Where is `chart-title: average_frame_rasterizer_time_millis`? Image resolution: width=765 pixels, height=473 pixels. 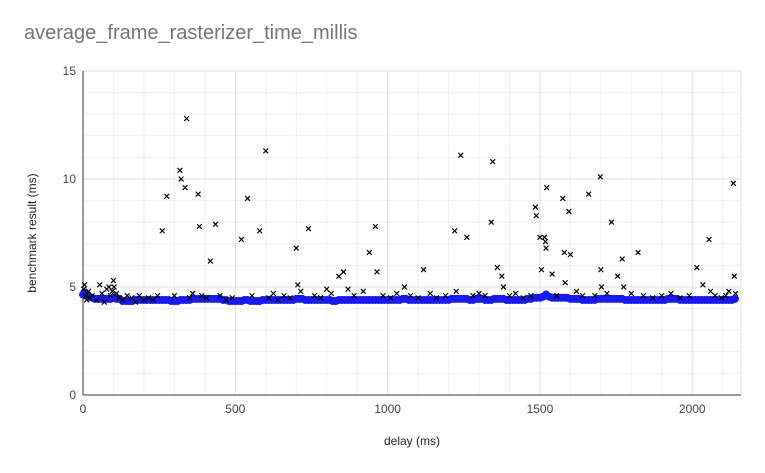 chart-title: average_frame_rasterizer_time_millis is located at coordinates (191, 33).